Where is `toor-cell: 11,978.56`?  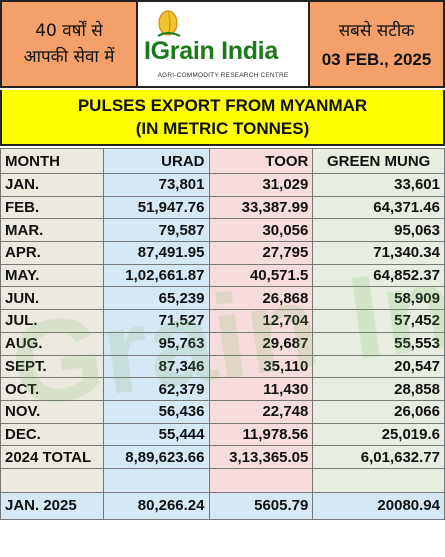
toor-cell: 11,978.56 is located at coordinates (261, 434).